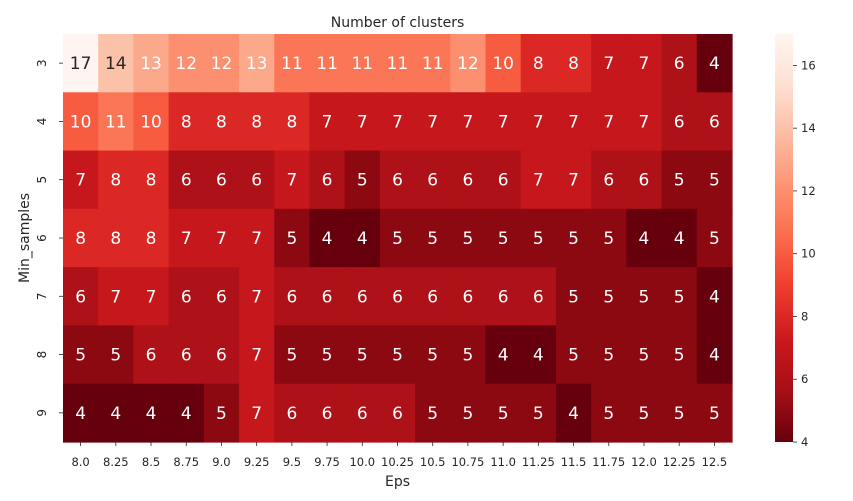 The image size is (853, 501). Describe the element at coordinates (538, 462) in the screenshot. I see `x-tick-label: 11.25` at that location.